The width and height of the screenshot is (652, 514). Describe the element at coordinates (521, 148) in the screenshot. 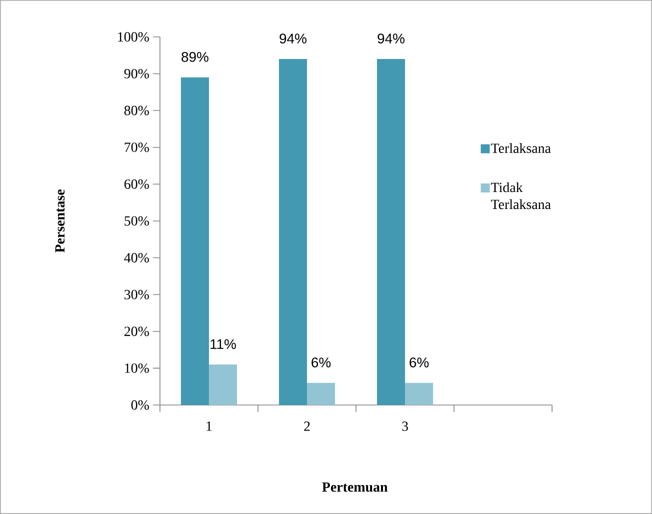

I see `legend-label: Terlaksana` at that location.